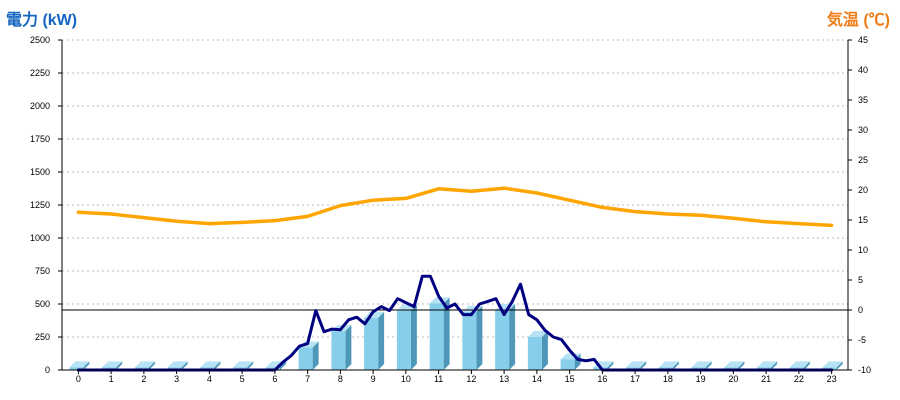  Describe the element at coordinates (40, 172) in the screenshot. I see `y1-tick-label: 1500` at that location.